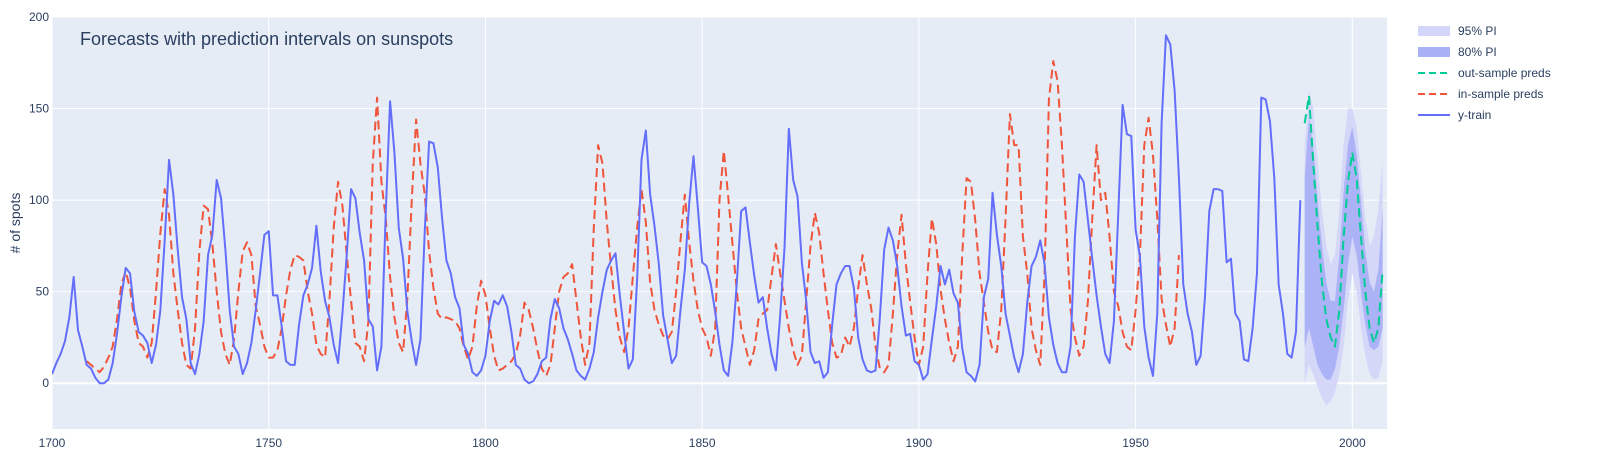 The width and height of the screenshot is (1613, 474). Describe the element at coordinates (43, 292) in the screenshot. I see `y-tick-label: 50` at that location.